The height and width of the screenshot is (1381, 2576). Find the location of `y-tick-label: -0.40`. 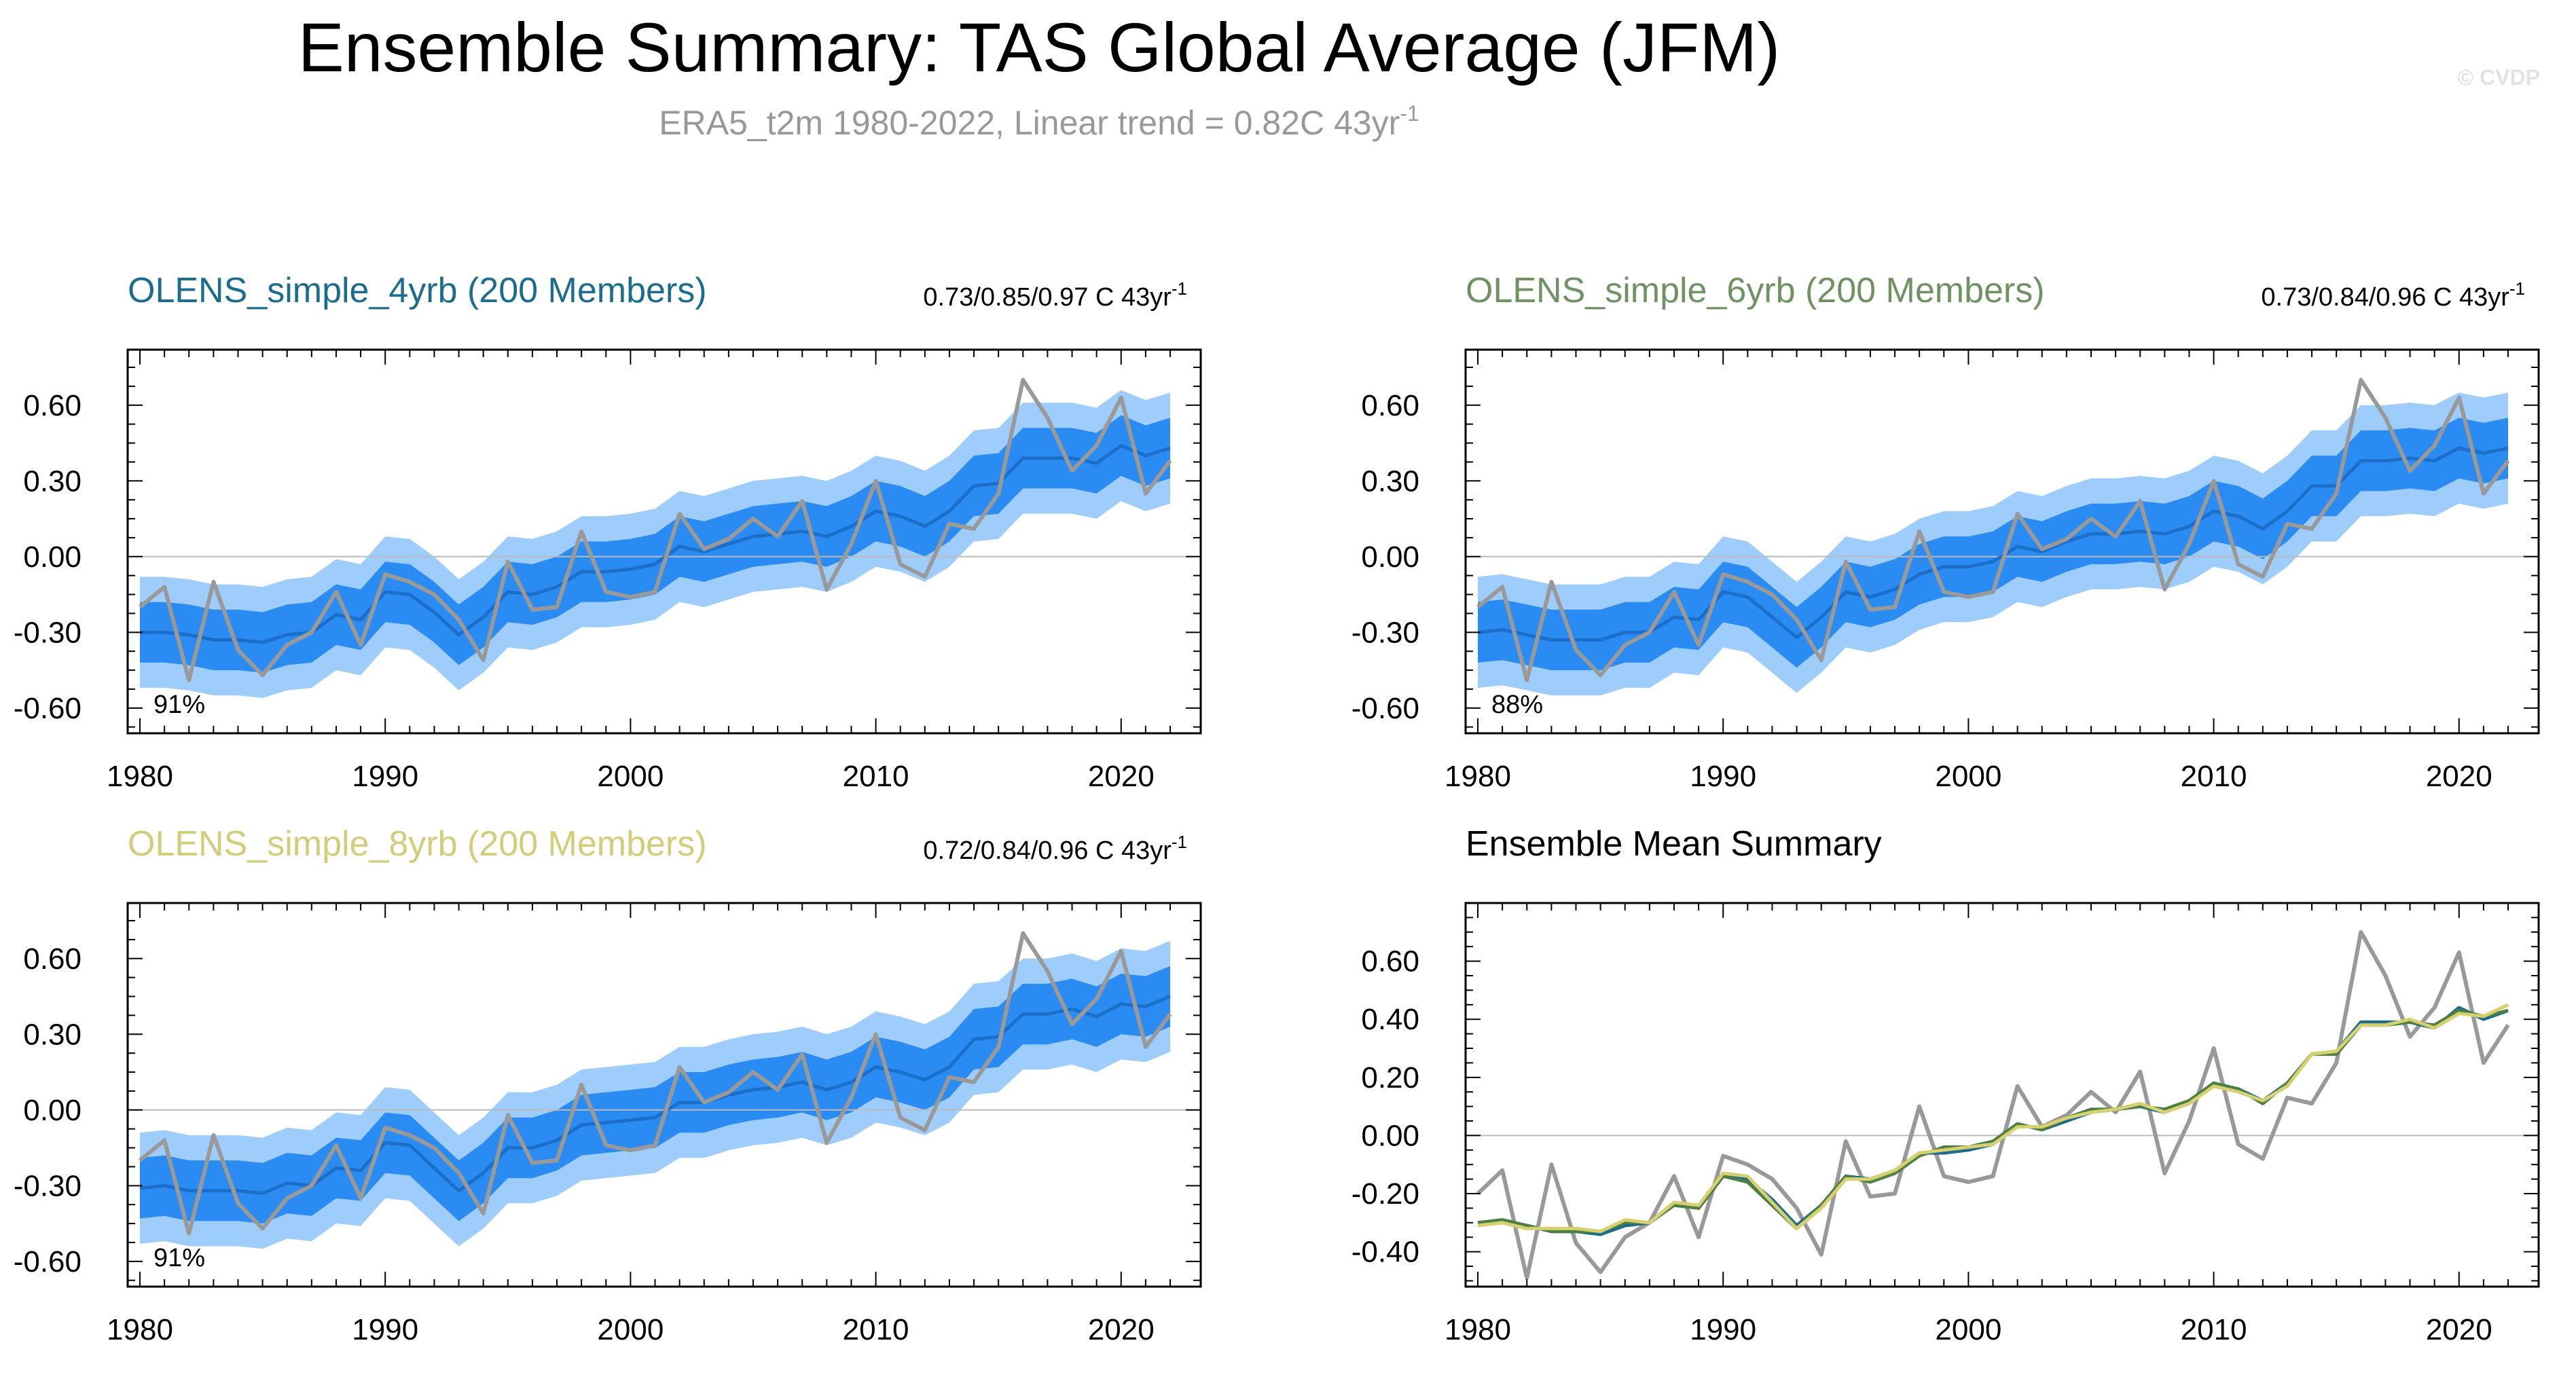

y-tick-label: -0.40 is located at coordinates (1385, 1252).